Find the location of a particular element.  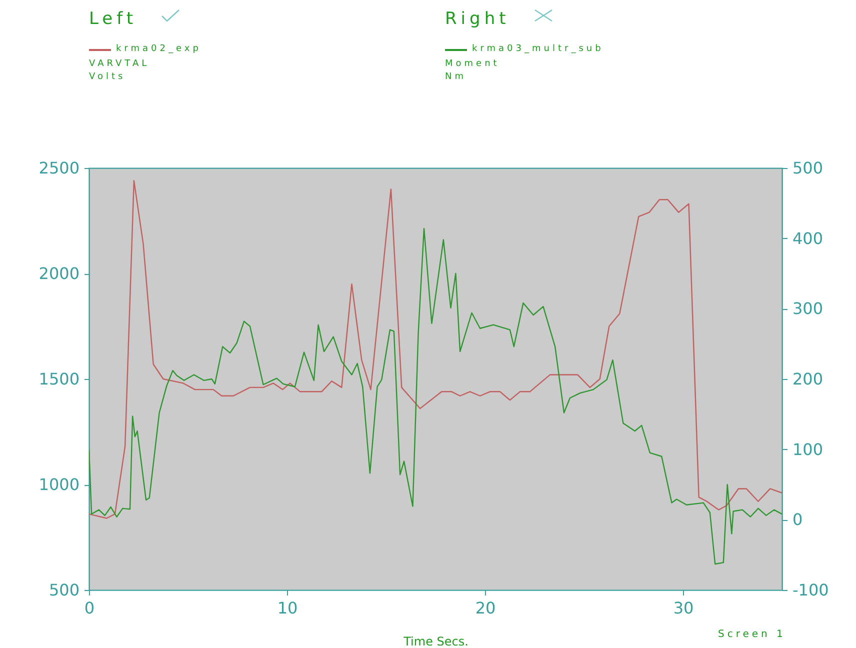

y2-tick-label: 400 is located at coordinates (808, 238).